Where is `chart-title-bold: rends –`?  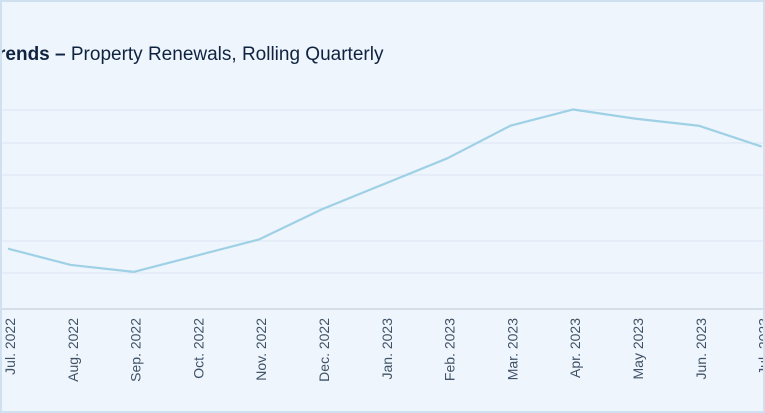
chart-title-bold: rends – is located at coordinates (33, 54).